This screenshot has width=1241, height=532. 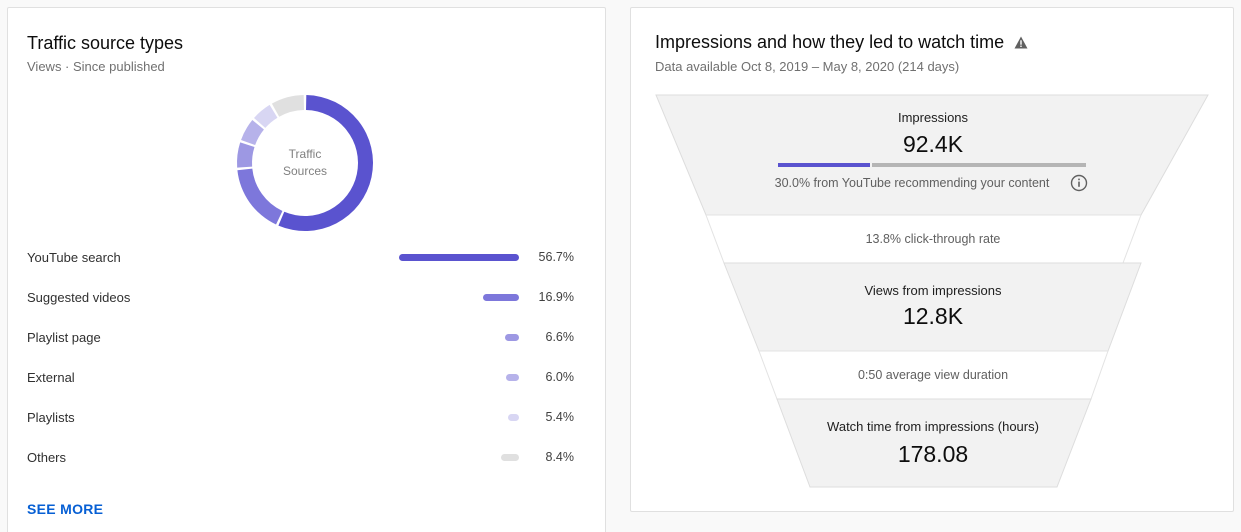 I want to click on watchtime-label: Watch time from impressions (hours), so click(x=933, y=426).